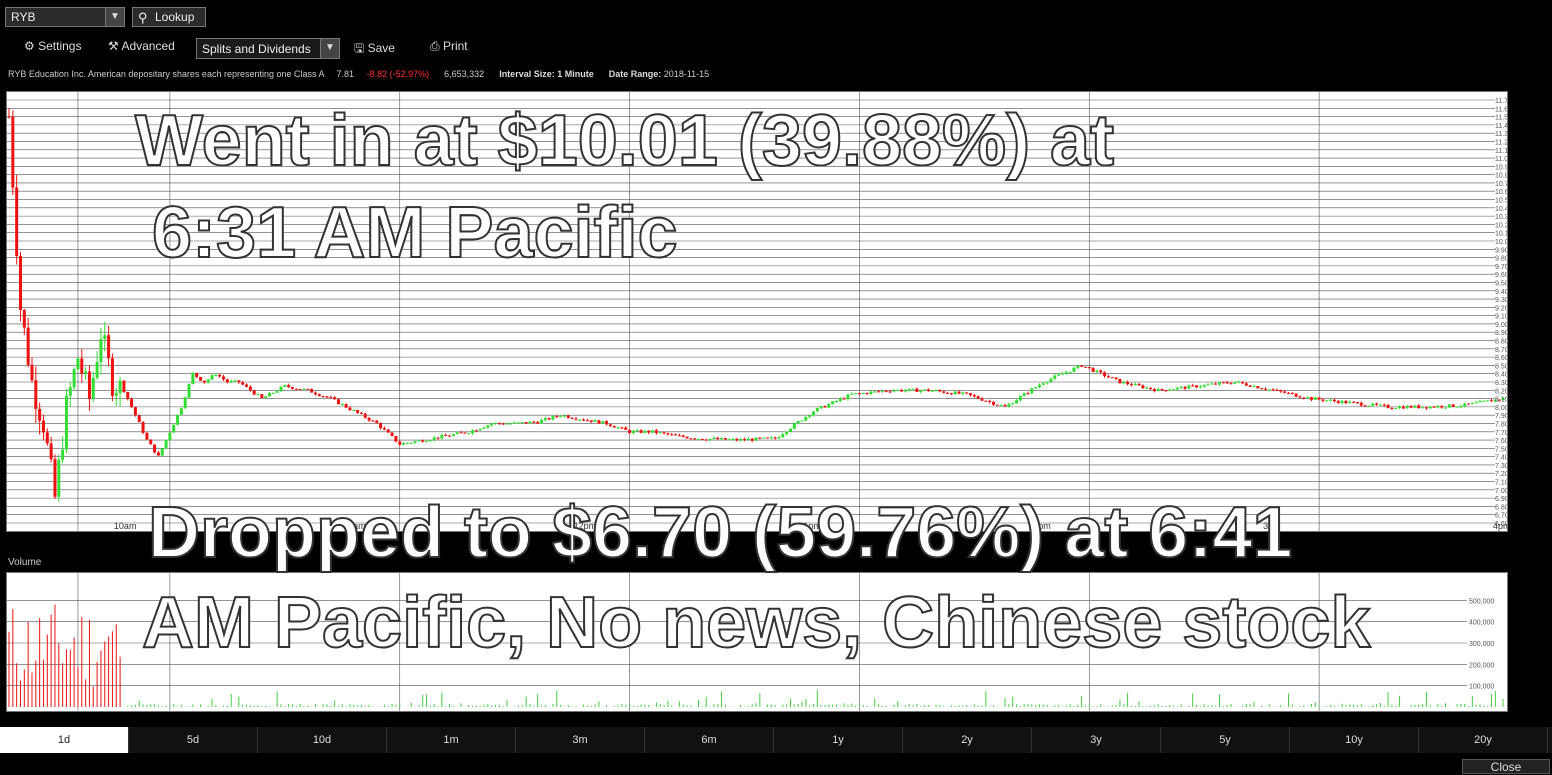 The height and width of the screenshot is (775, 1552). What do you see at coordinates (967, 740) in the screenshot?
I see `period-button-2y: 2y` at bounding box center [967, 740].